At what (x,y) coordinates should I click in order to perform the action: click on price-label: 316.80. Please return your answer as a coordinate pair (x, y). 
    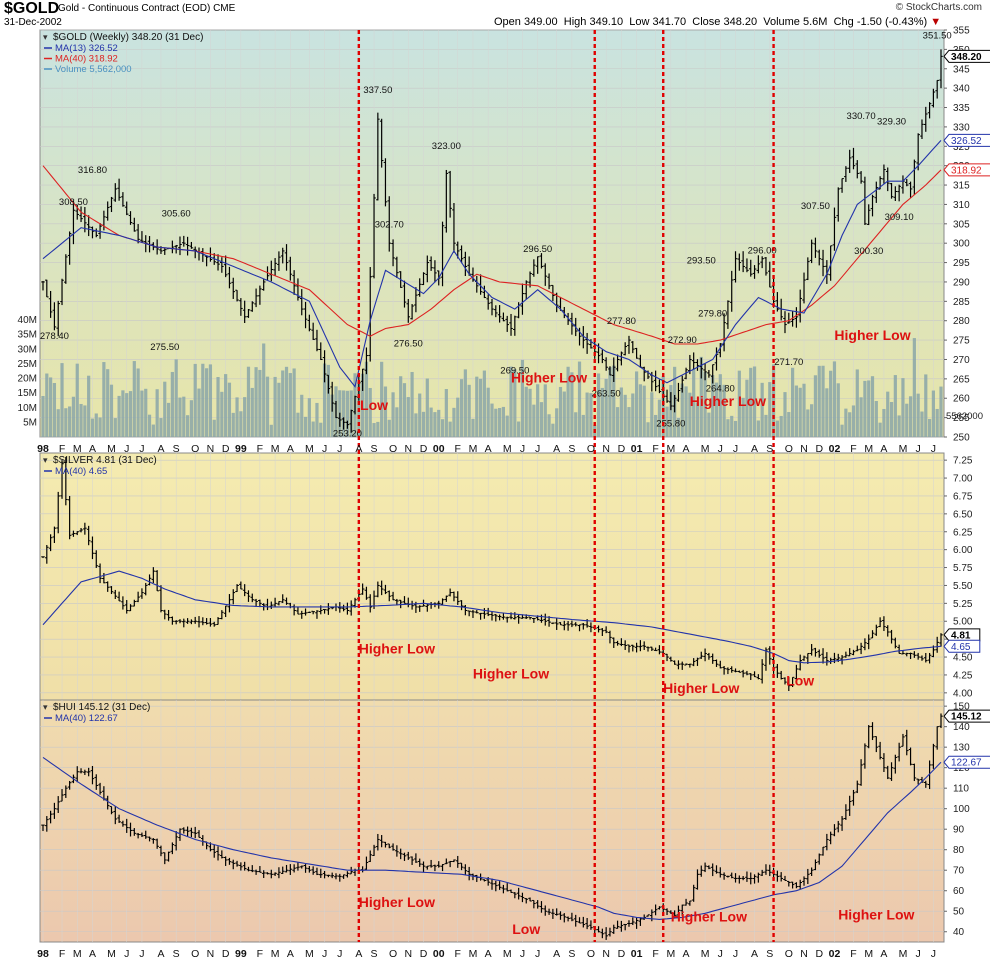
    Looking at the image, I should click on (92, 170).